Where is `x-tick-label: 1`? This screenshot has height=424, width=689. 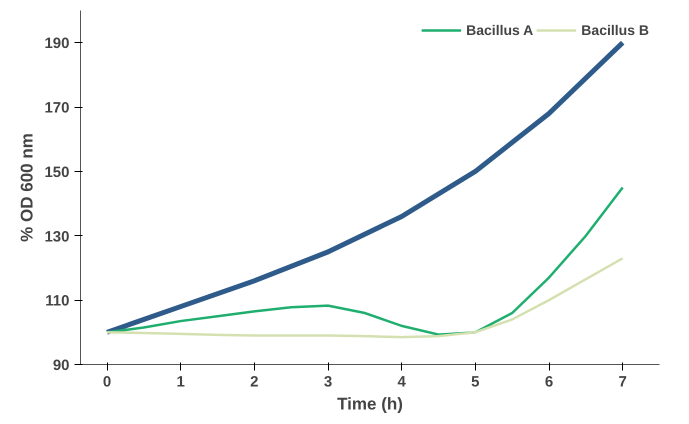
x-tick-label: 1 is located at coordinates (180, 382).